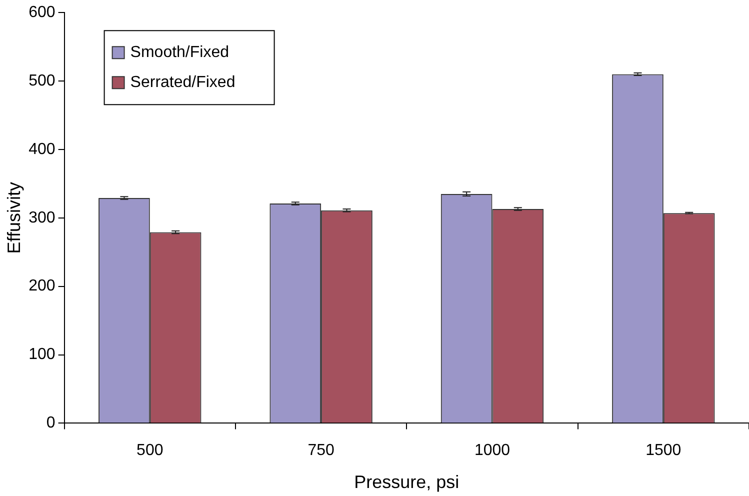 Image resolution: width=749 pixels, height=496 pixels. I want to click on y-tick-label: 500, so click(42, 81).